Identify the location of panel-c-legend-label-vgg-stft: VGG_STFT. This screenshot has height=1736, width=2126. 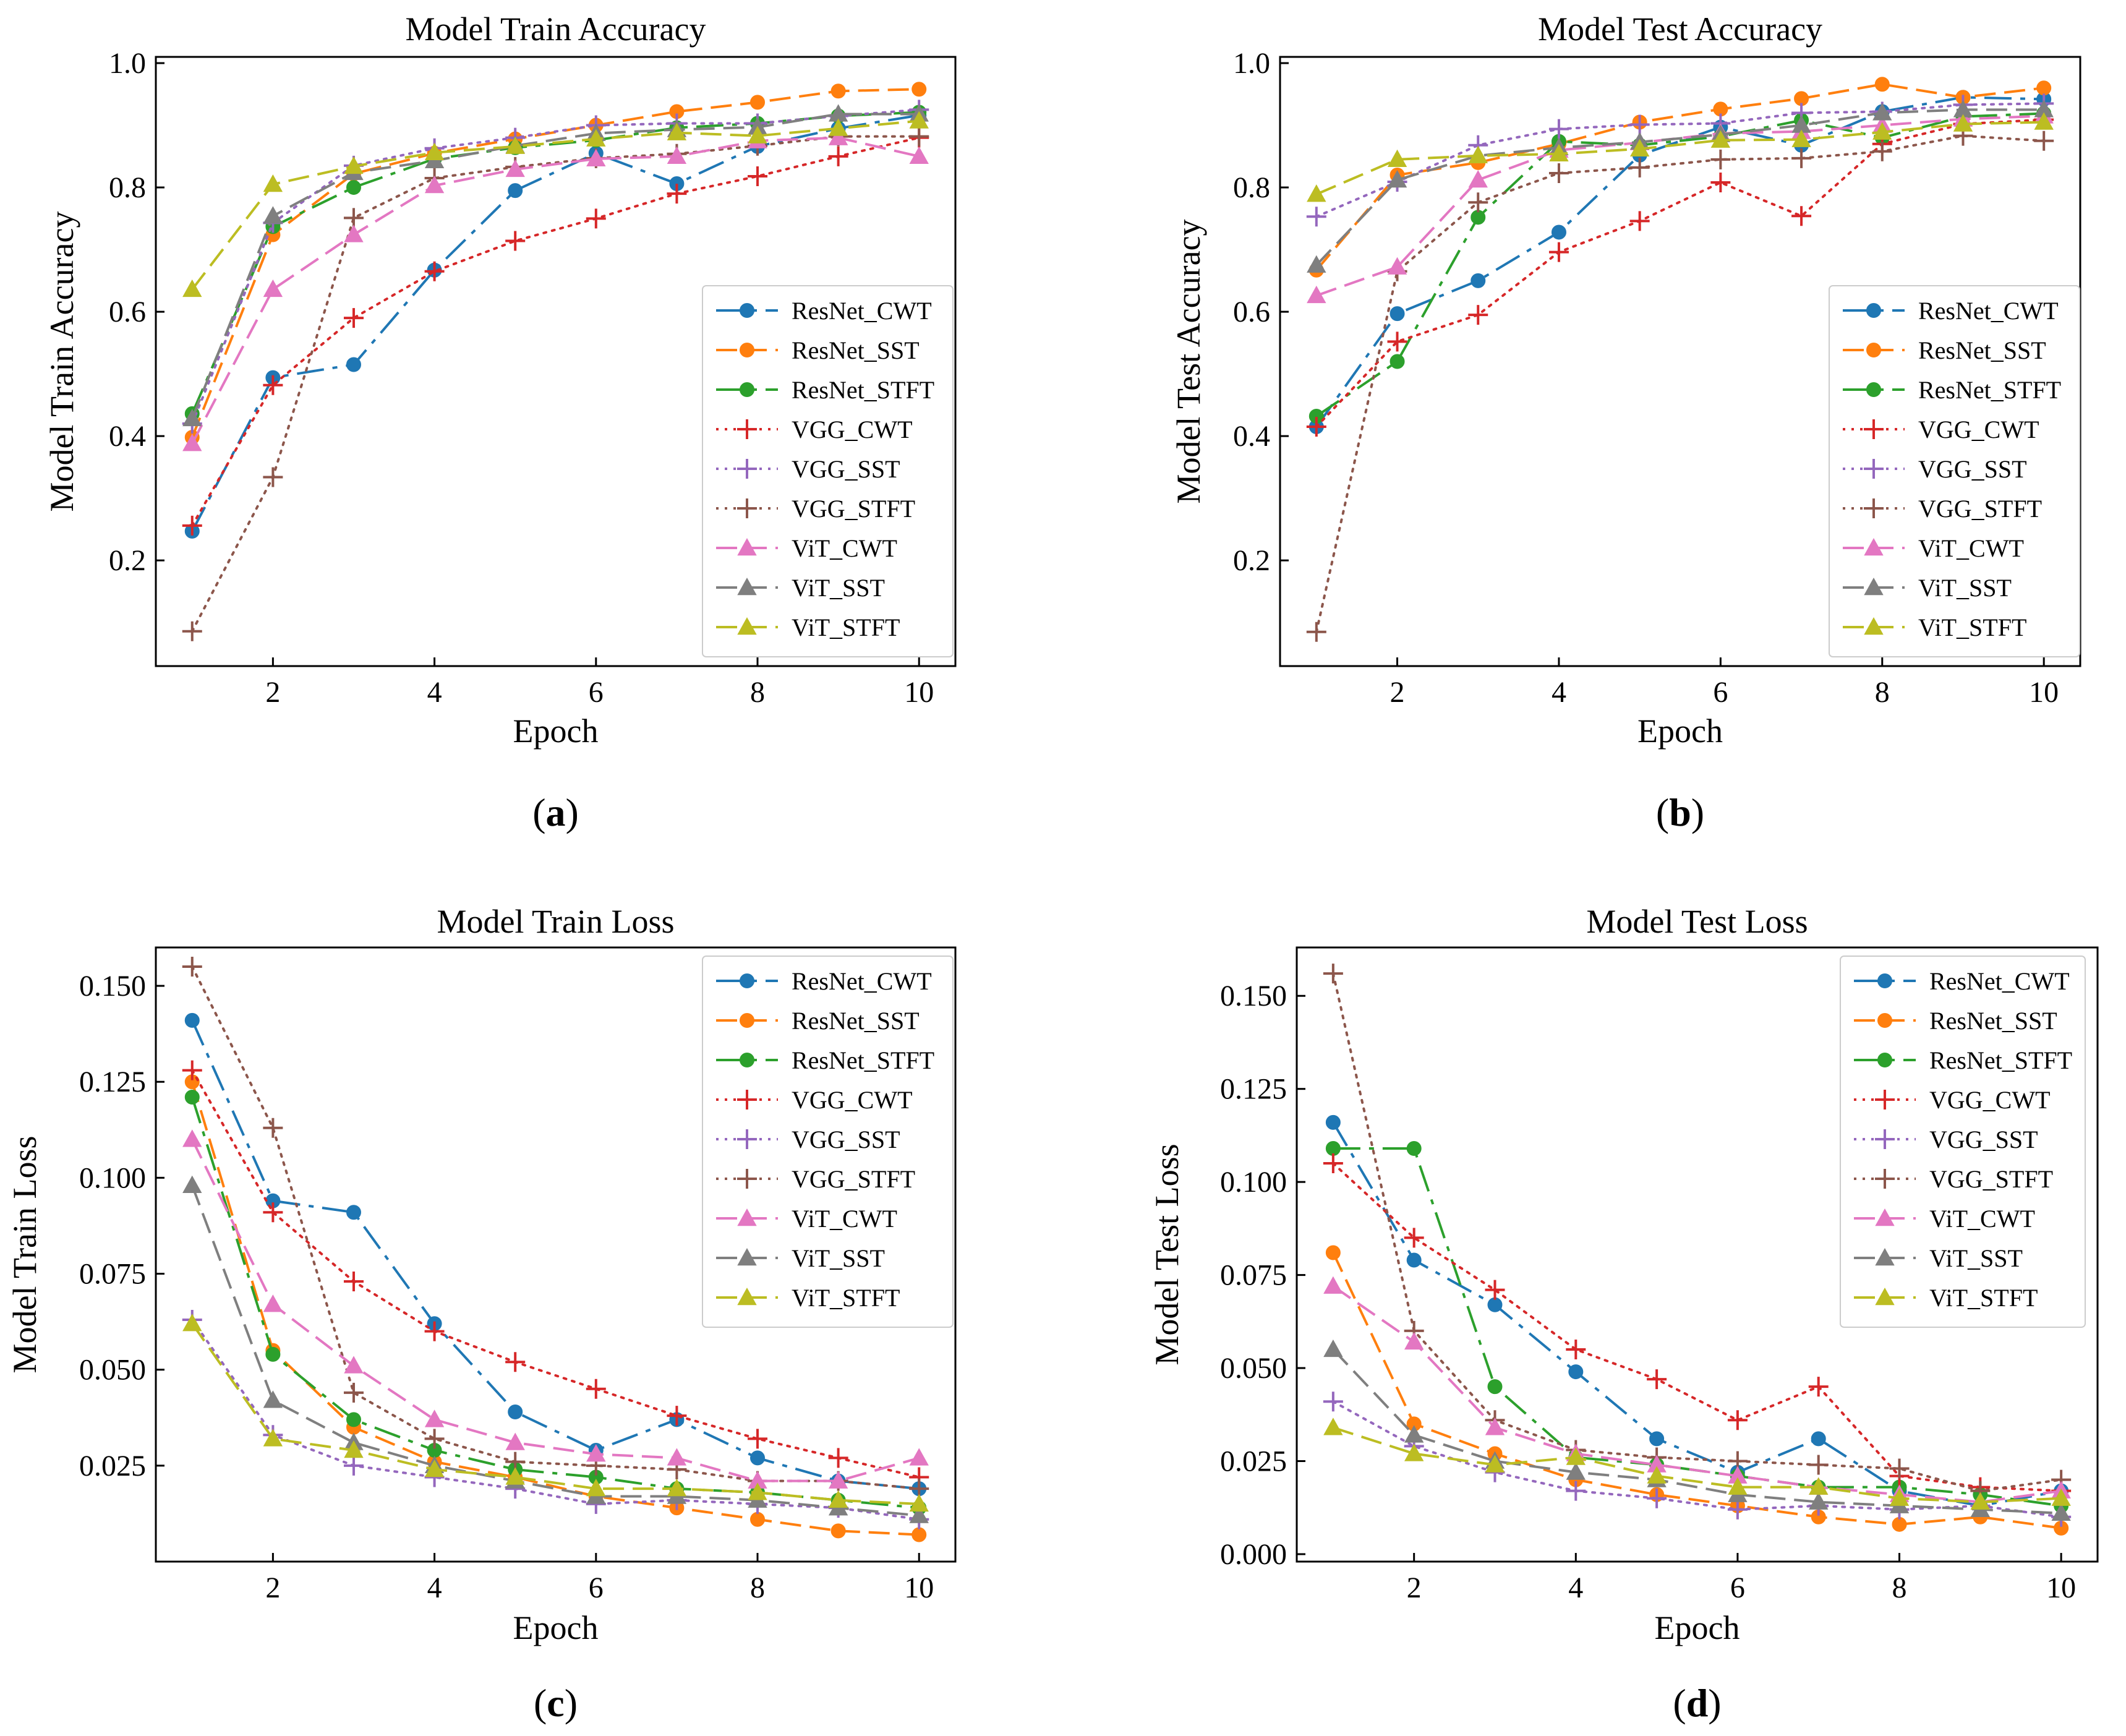
(853, 1179).